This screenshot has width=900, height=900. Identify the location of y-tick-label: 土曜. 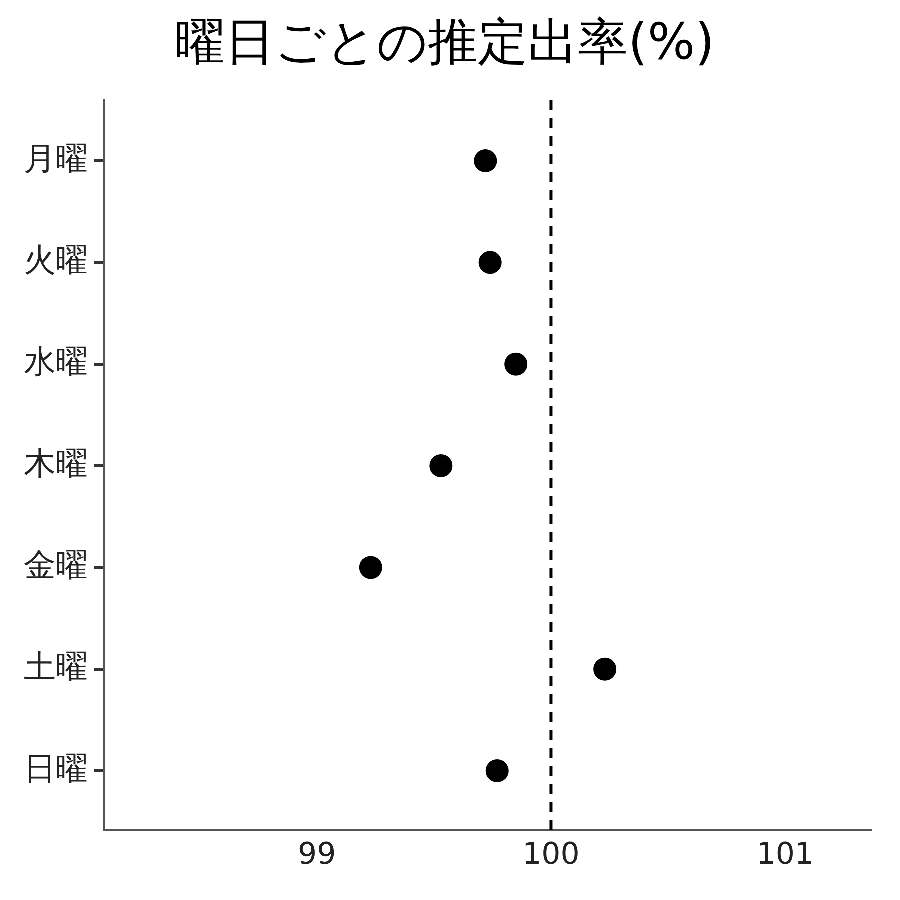
(56, 667).